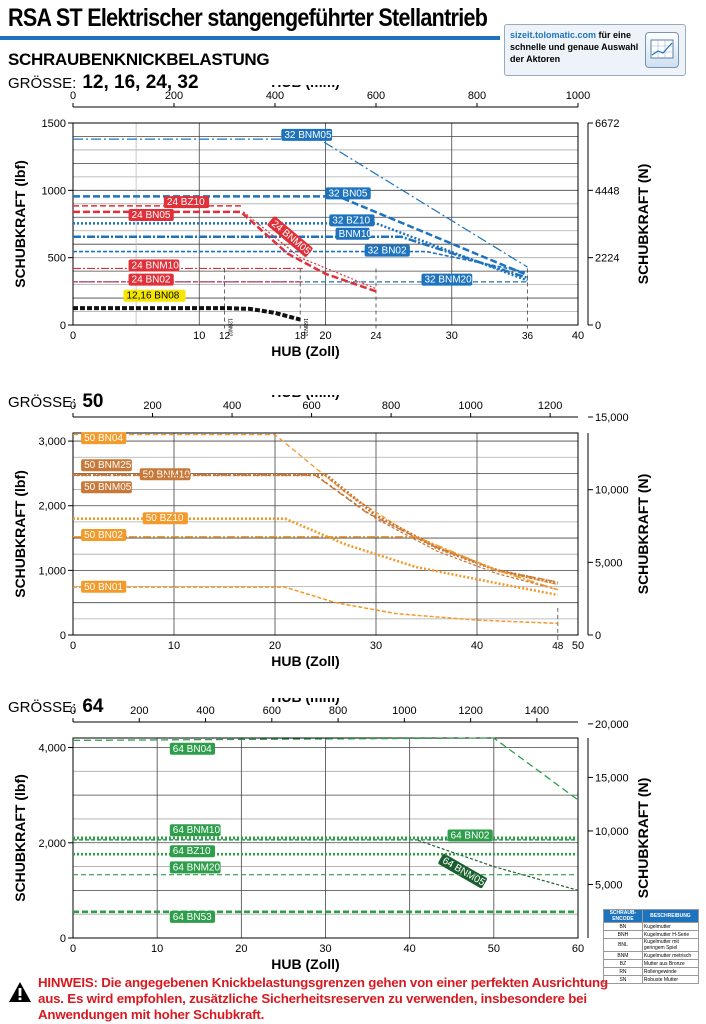 The height and width of the screenshot is (1024, 706). I want to click on series-label-text: 32 BNM05, so click(308, 135).